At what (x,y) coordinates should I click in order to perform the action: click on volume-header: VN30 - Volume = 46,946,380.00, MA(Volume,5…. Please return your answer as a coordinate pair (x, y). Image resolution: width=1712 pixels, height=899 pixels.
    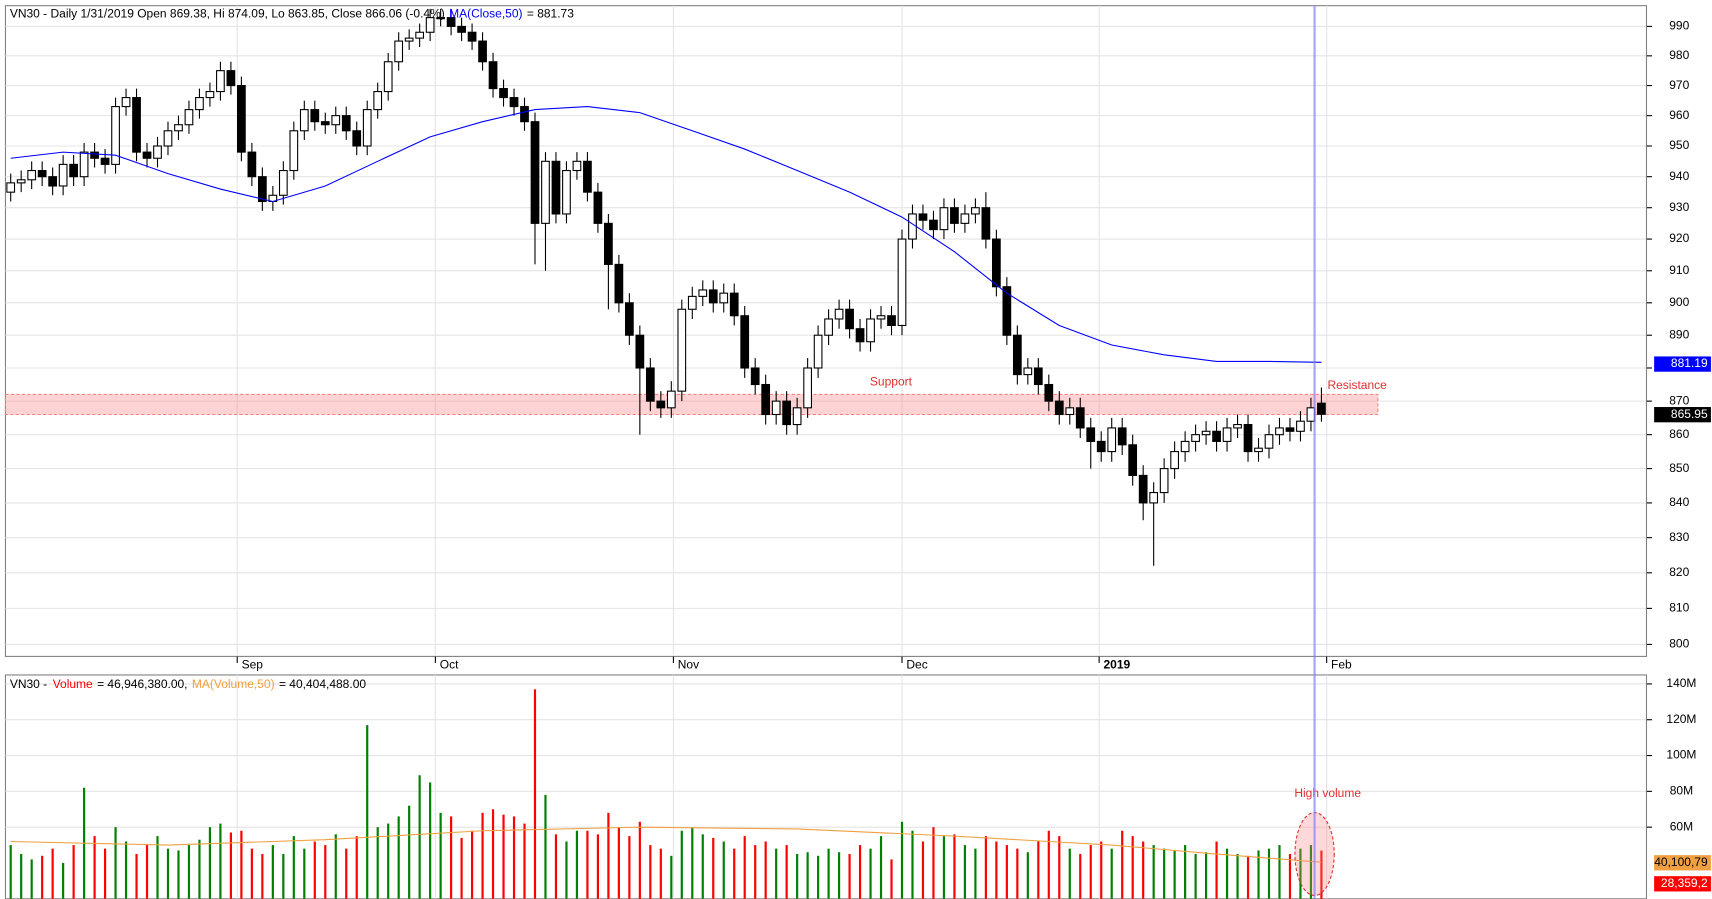
    Looking at the image, I should click on (188, 684).